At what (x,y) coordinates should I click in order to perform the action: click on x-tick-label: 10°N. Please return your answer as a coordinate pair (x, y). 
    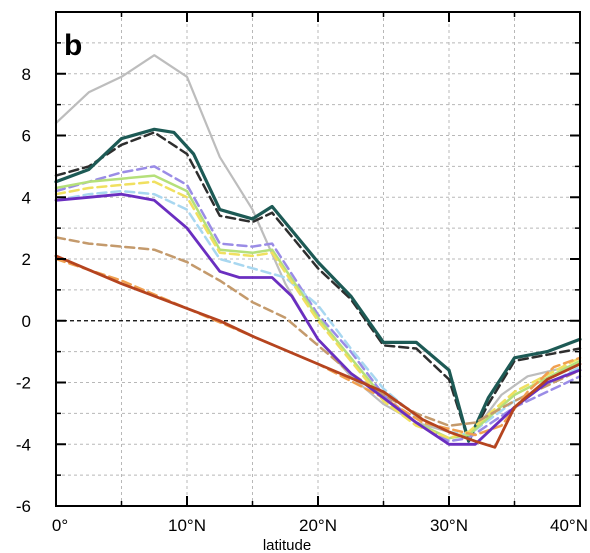
    Looking at the image, I should click on (187, 525).